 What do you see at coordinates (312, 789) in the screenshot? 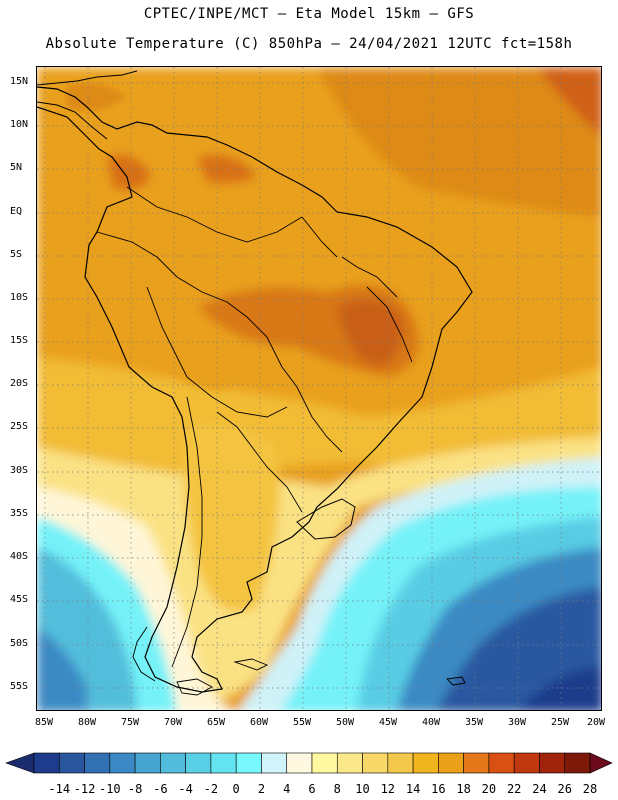
I see `colorbar-label: 6` at bounding box center [312, 789].